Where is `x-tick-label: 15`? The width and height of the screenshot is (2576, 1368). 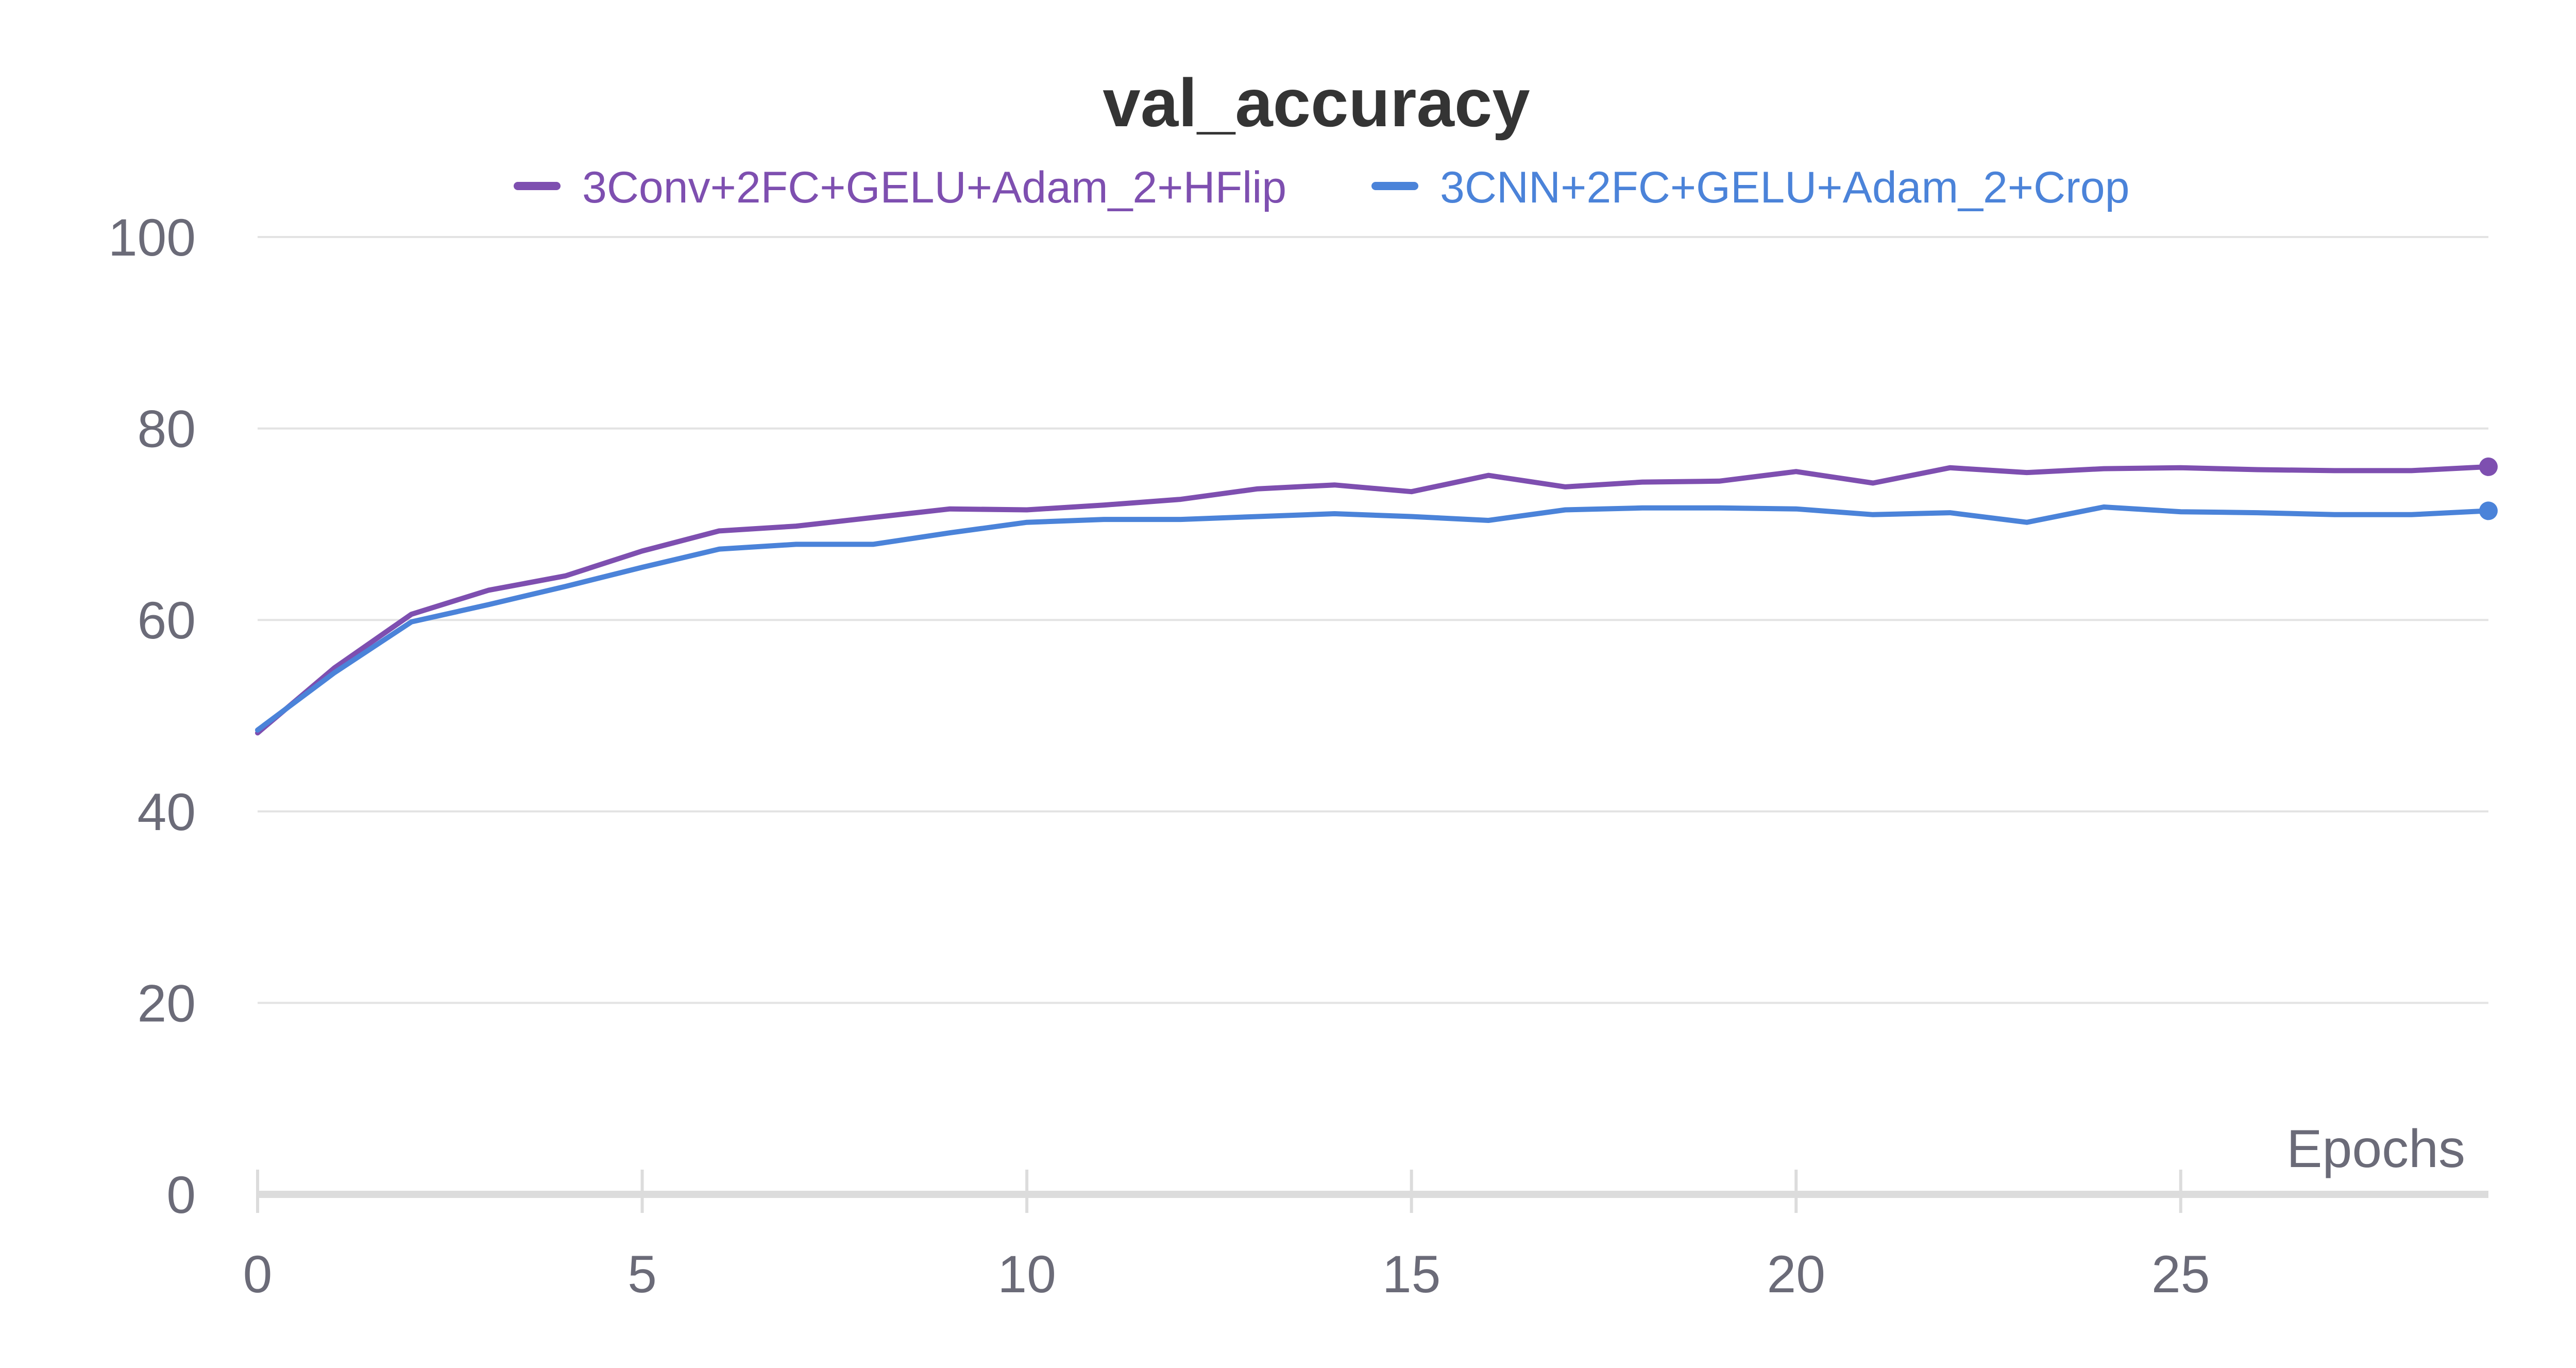 x-tick-label: 15 is located at coordinates (1411, 1274).